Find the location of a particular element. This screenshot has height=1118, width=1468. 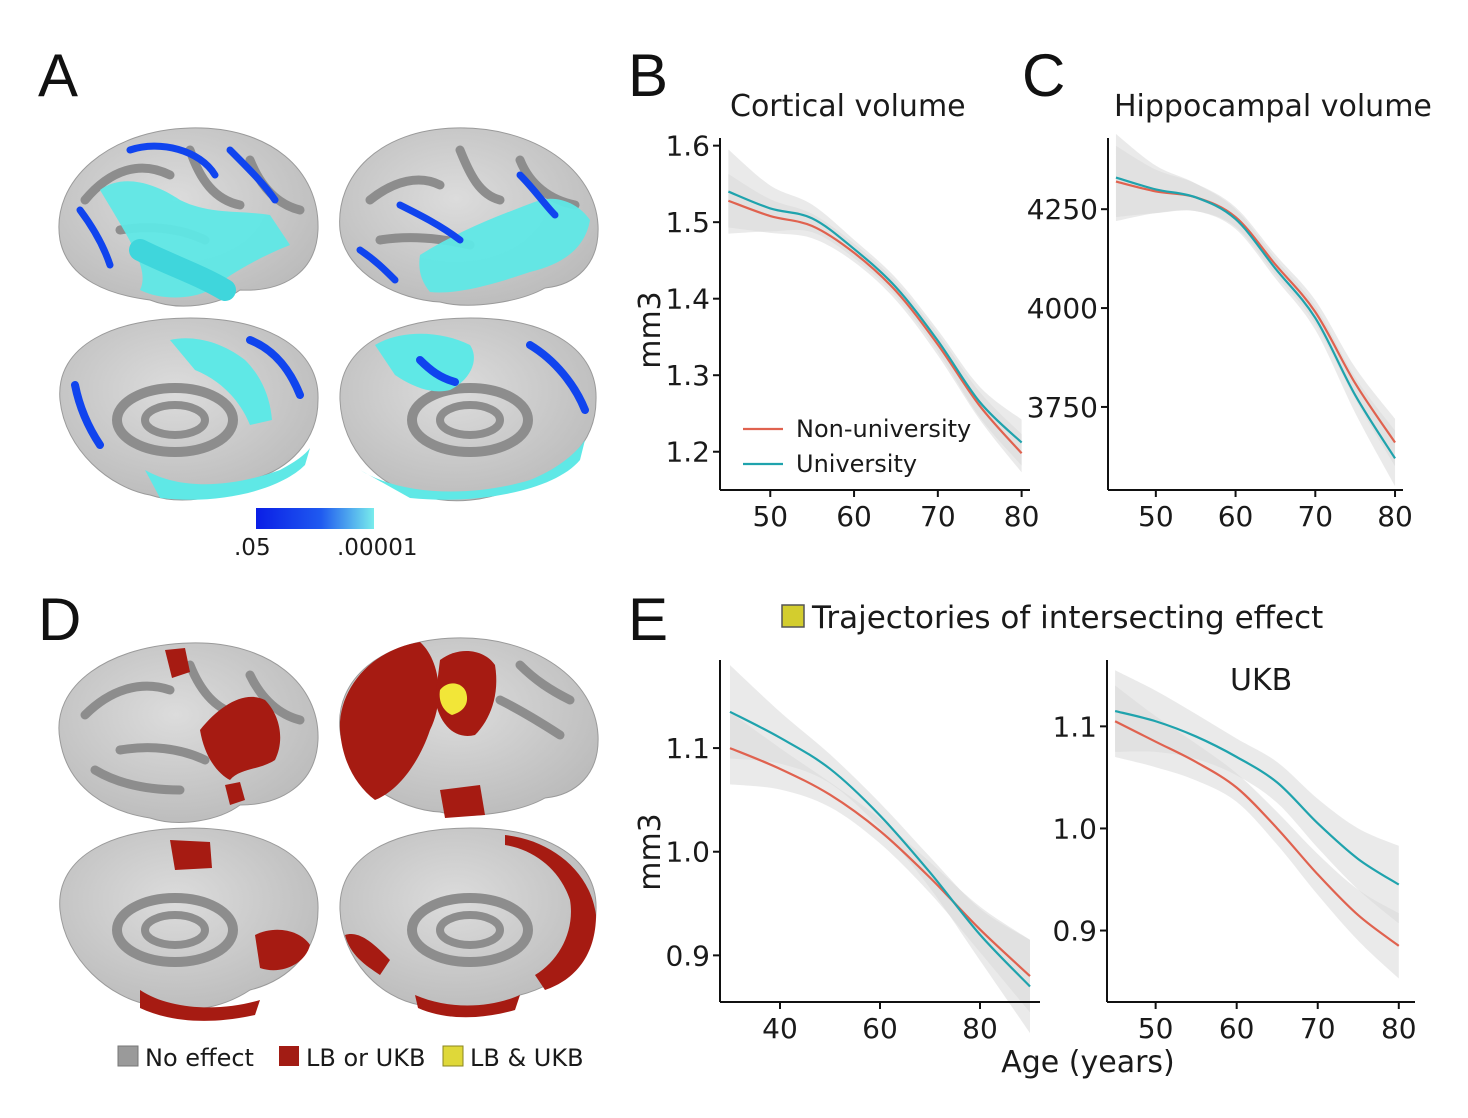

y-tick-label-E-right: 1.0 is located at coordinates (1074, 828).